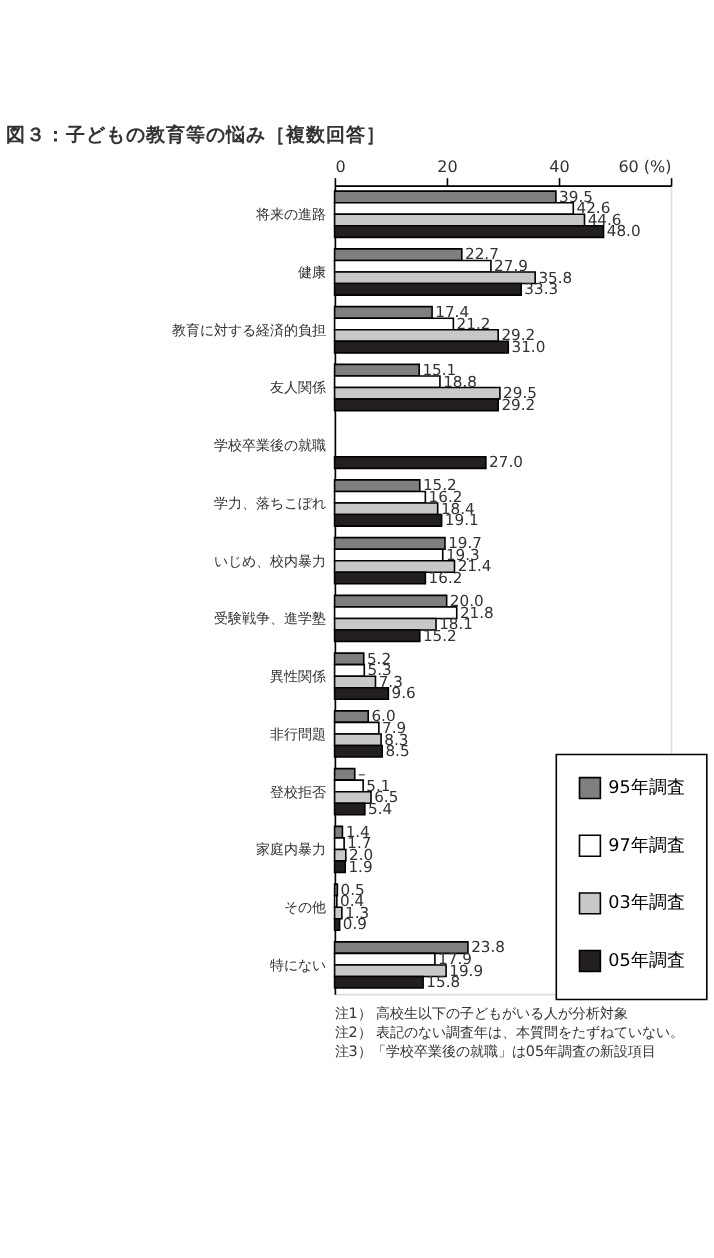 This screenshot has height=1258, width=714. What do you see at coordinates (481, 1012) in the screenshot?
I see `text: 注1） 高校生以下の子どもがいる人が分析対象` at bounding box center [481, 1012].